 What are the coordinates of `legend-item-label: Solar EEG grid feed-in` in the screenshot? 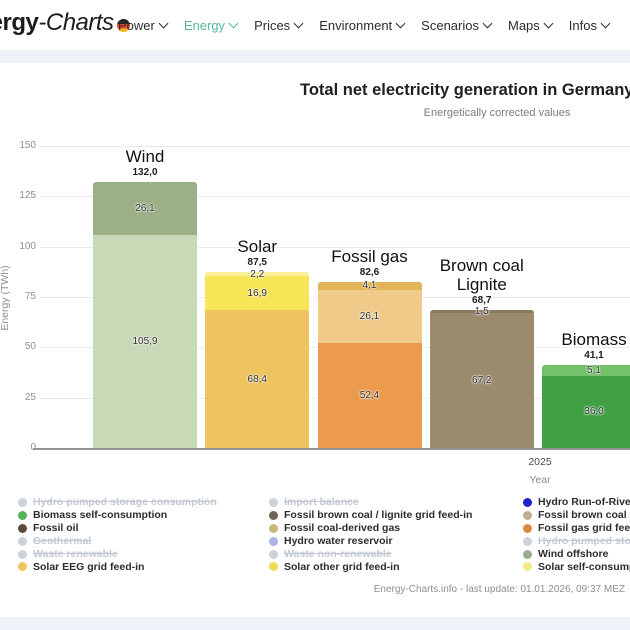 It's located at (89, 566).